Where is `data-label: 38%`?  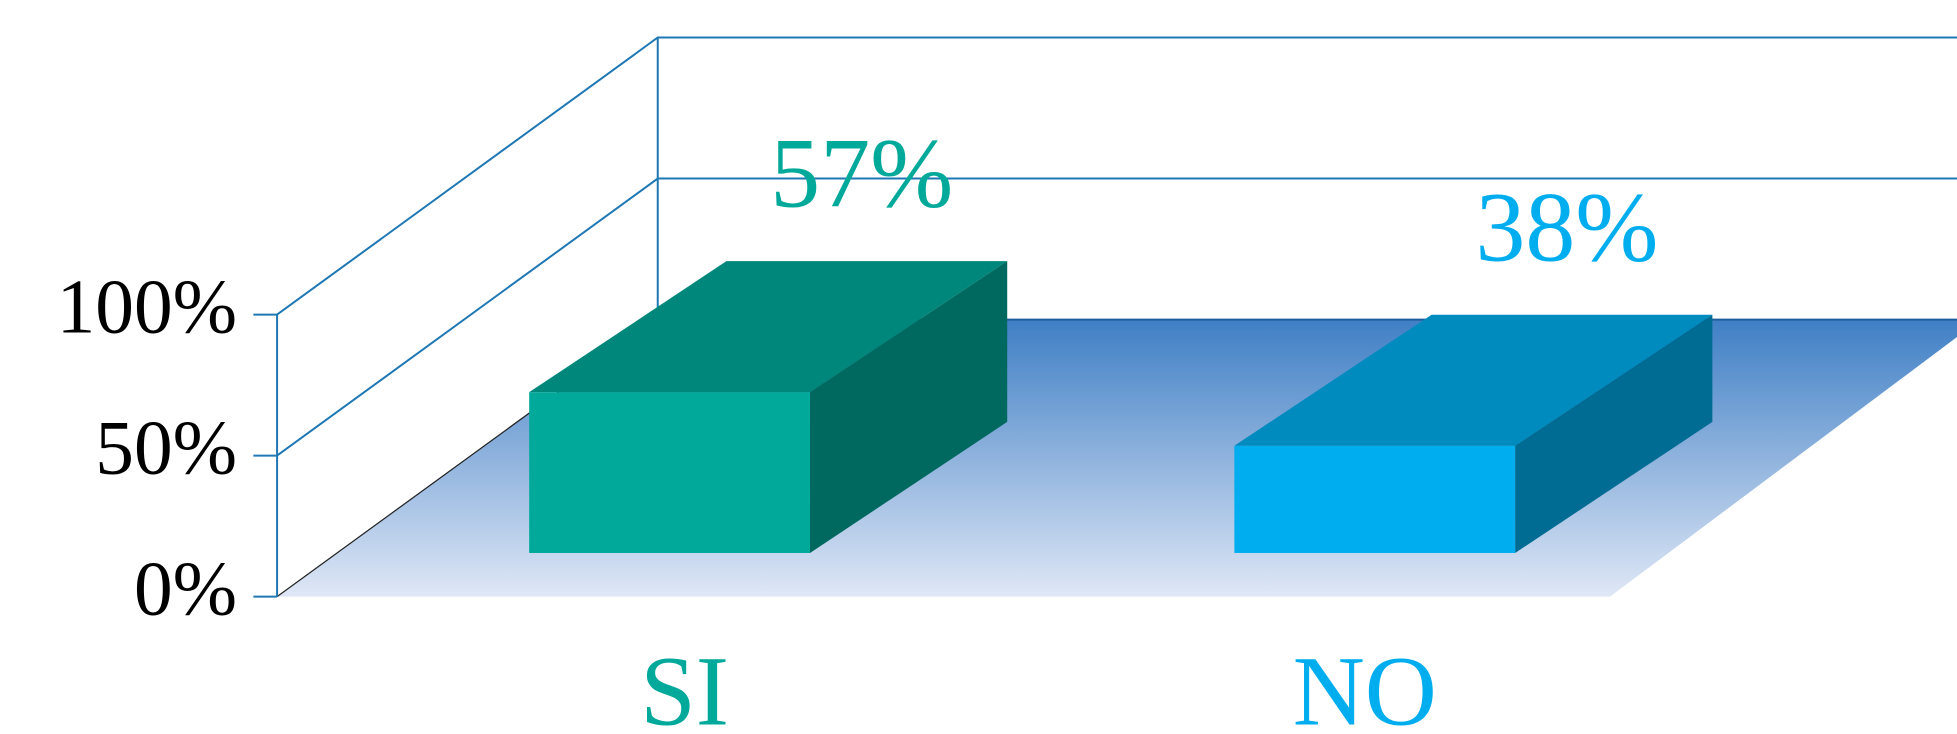
data-label: 38% is located at coordinates (1566, 226).